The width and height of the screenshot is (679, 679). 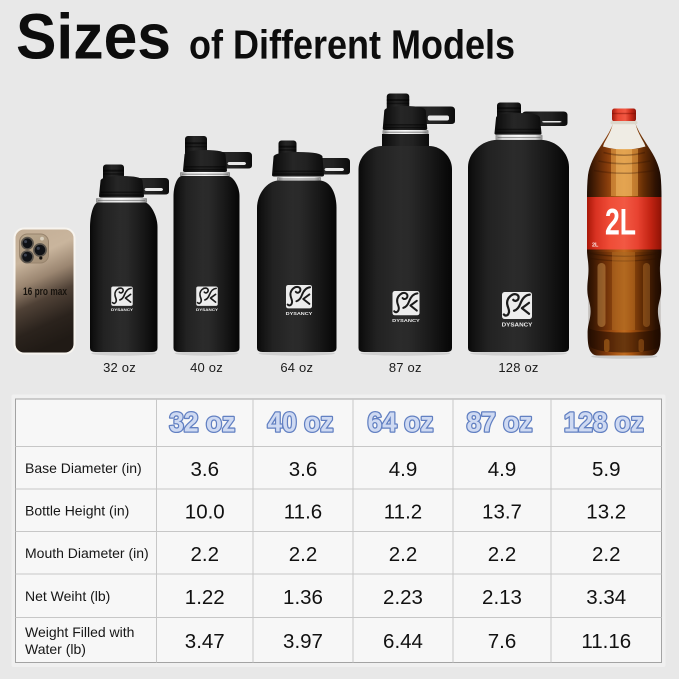 I want to click on svg-text: 5.9, so click(x=606, y=469).